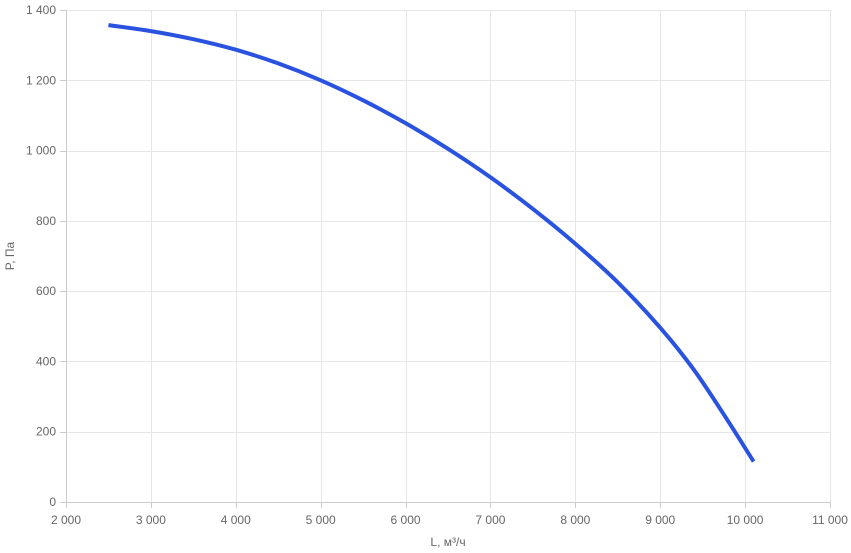 This screenshot has width=851, height=553. Describe the element at coordinates (46, 361) in the screenshot. I see `y-tick-label: 400` at that location.